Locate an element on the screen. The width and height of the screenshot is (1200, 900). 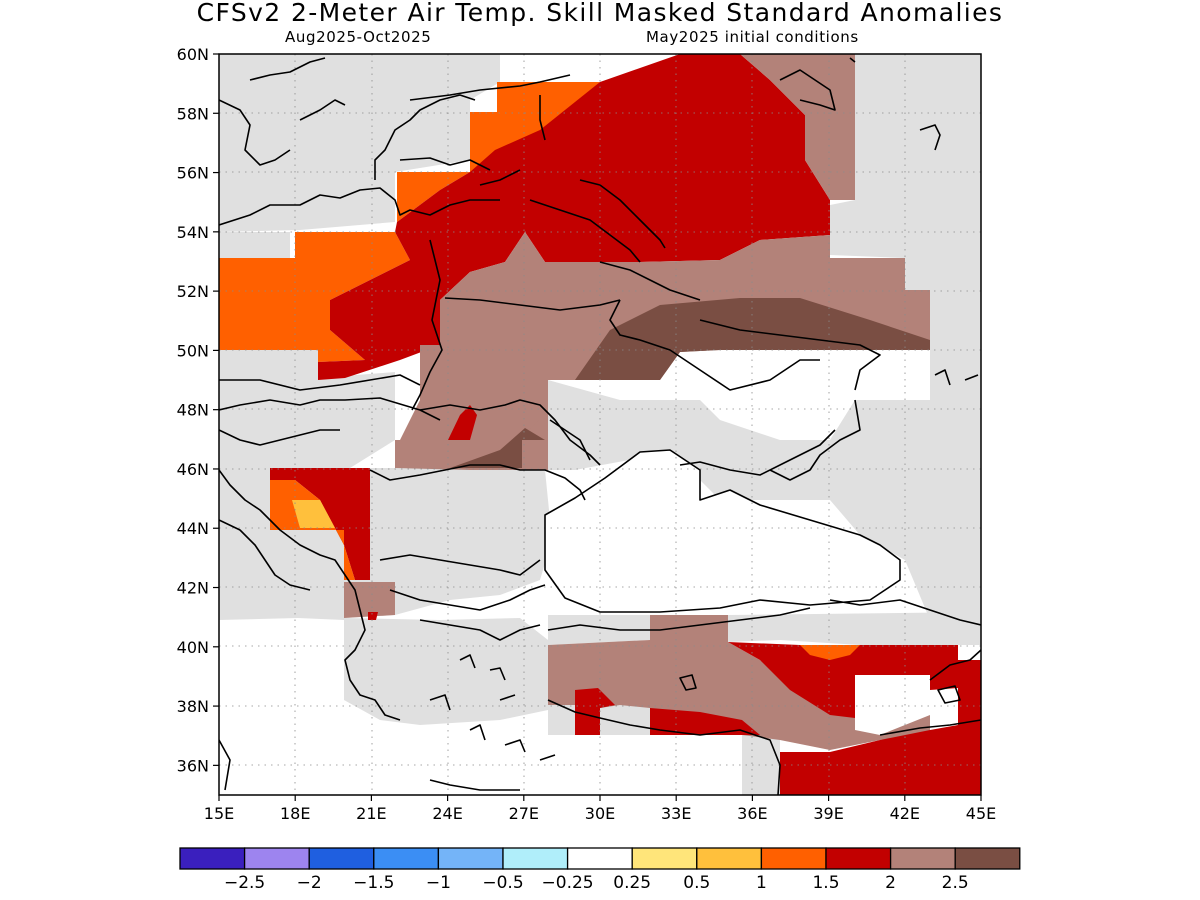
legend-label: −2.5 is located at coordinates (244, 883).